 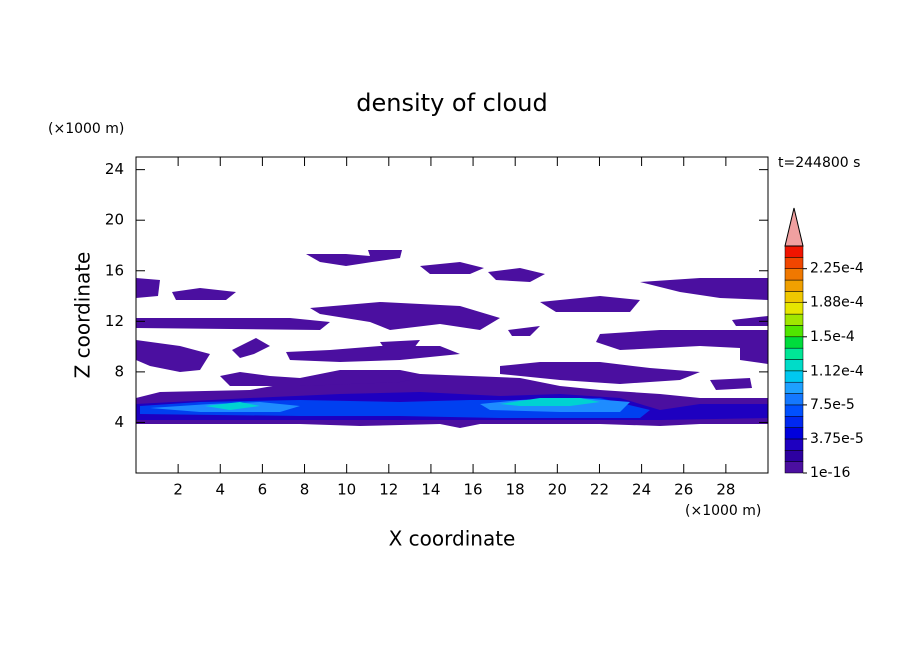 I want to click on x-tick-label: 6, so click(x=263, y=490).